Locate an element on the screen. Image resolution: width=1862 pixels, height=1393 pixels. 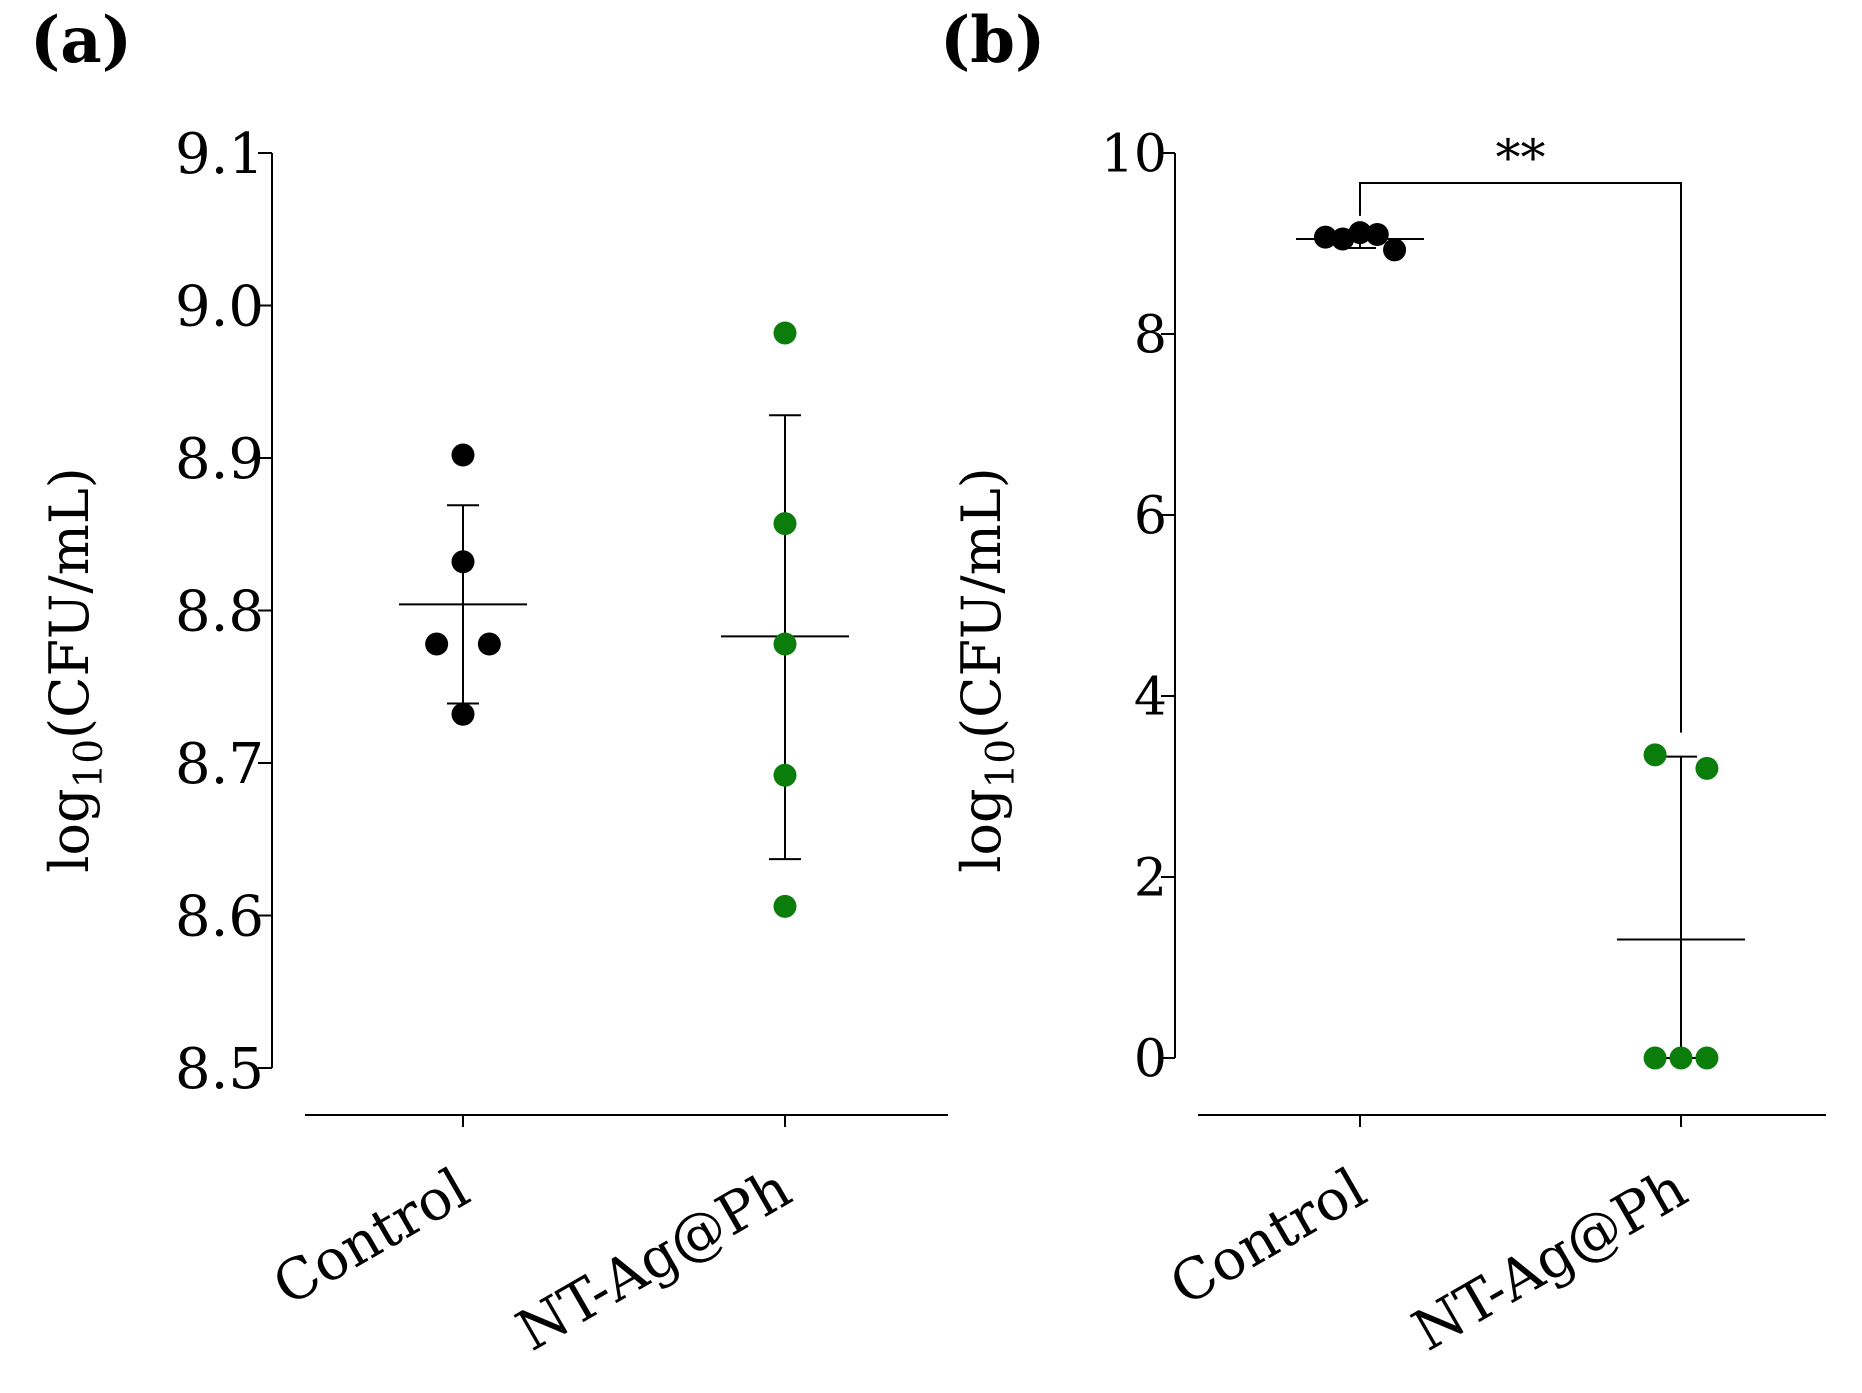
y-tick-label: 8.7 is located at coordinates (219, 764).